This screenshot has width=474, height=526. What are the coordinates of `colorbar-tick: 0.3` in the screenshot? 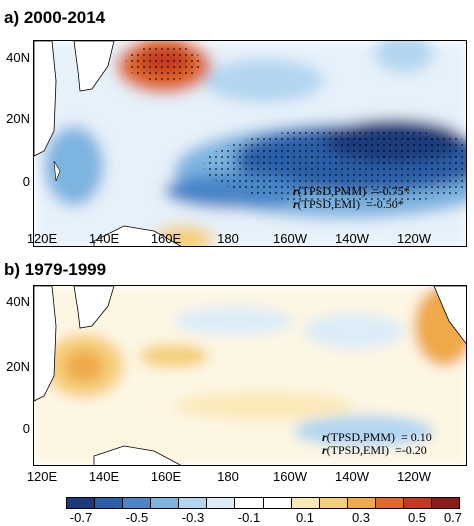 It's located at (361, 517).